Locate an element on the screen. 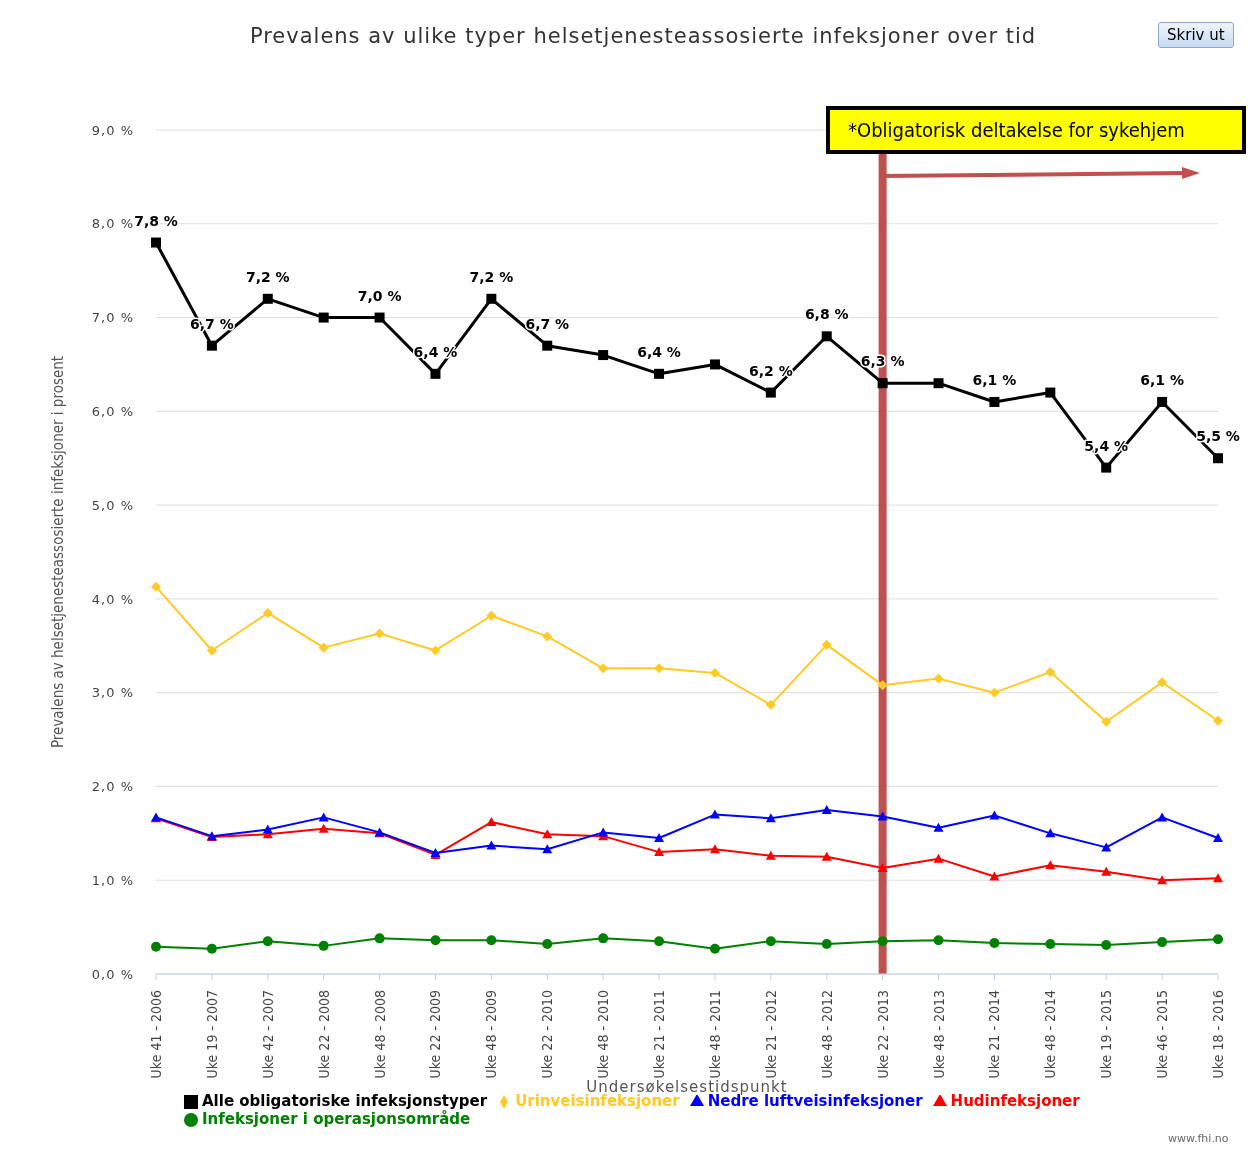 The height and width of the screenshot is (1151, 1256). x-tick-label: Uke 41 - 2006 is located at coordinates (156, 1034).